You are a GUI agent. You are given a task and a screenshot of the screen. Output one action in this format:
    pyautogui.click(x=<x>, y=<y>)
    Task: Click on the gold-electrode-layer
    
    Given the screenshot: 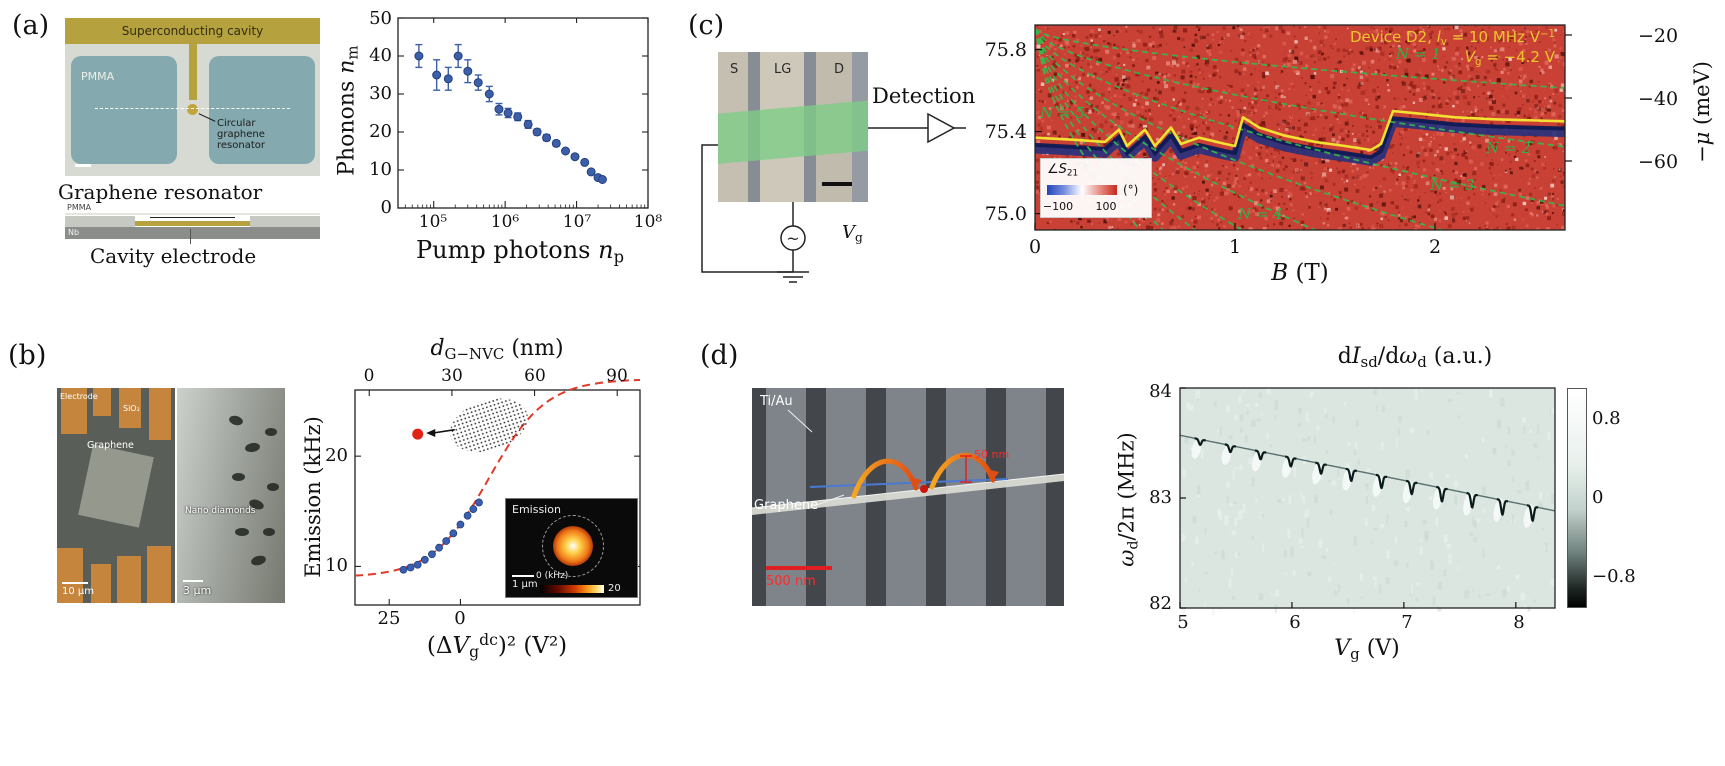 What is the action you would take?
    pyautogui.click(x=192, y=223)
    